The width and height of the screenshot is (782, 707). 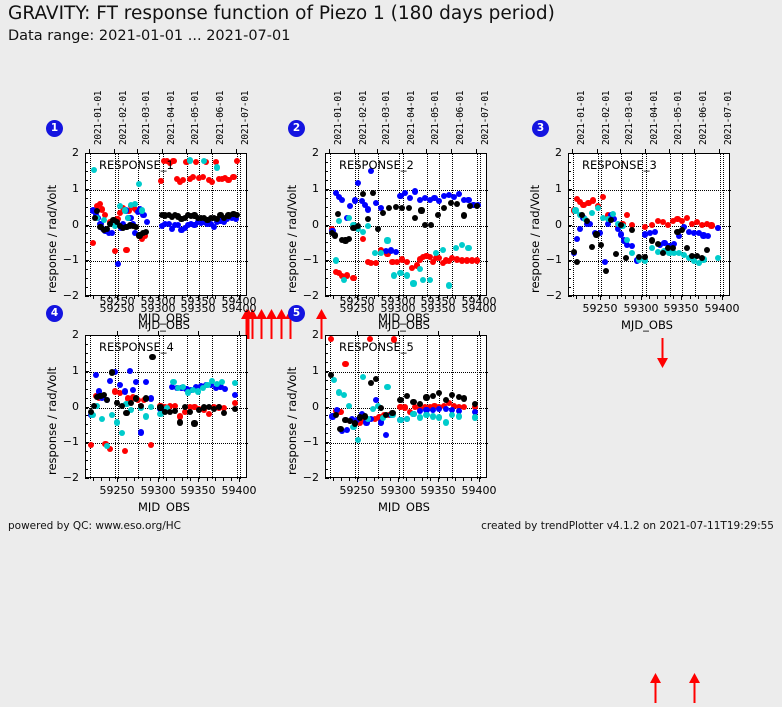 I want to click on panel-badge-5: 5, so click(x=296, y=313).